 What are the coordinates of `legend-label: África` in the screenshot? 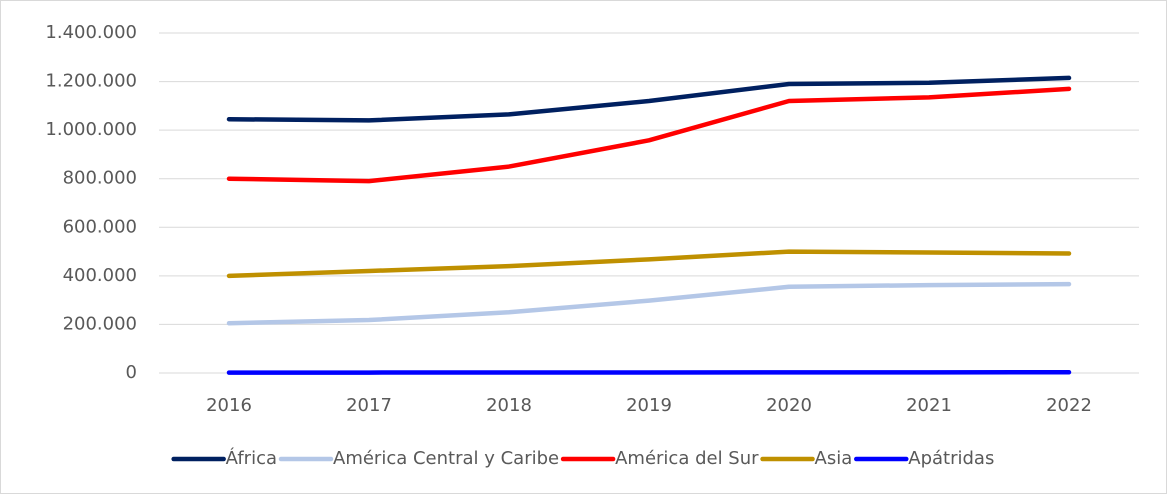 It's located at (251, 458).